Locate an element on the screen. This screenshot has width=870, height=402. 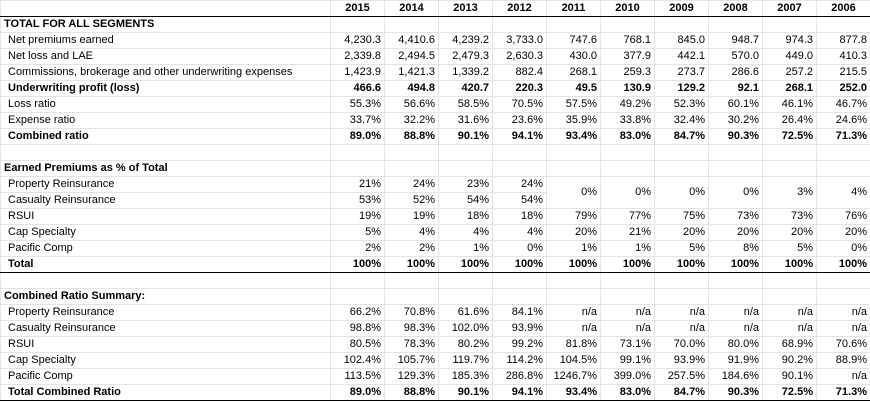
value-cell: 99.2% is located at coordinates (519, 344).